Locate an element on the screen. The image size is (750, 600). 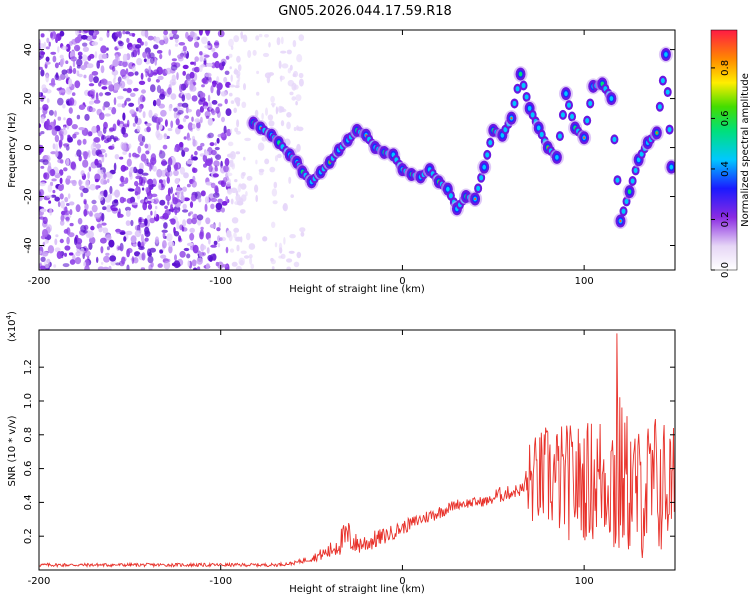
x-tick-label: -100 is located at coordinates (220, 581).